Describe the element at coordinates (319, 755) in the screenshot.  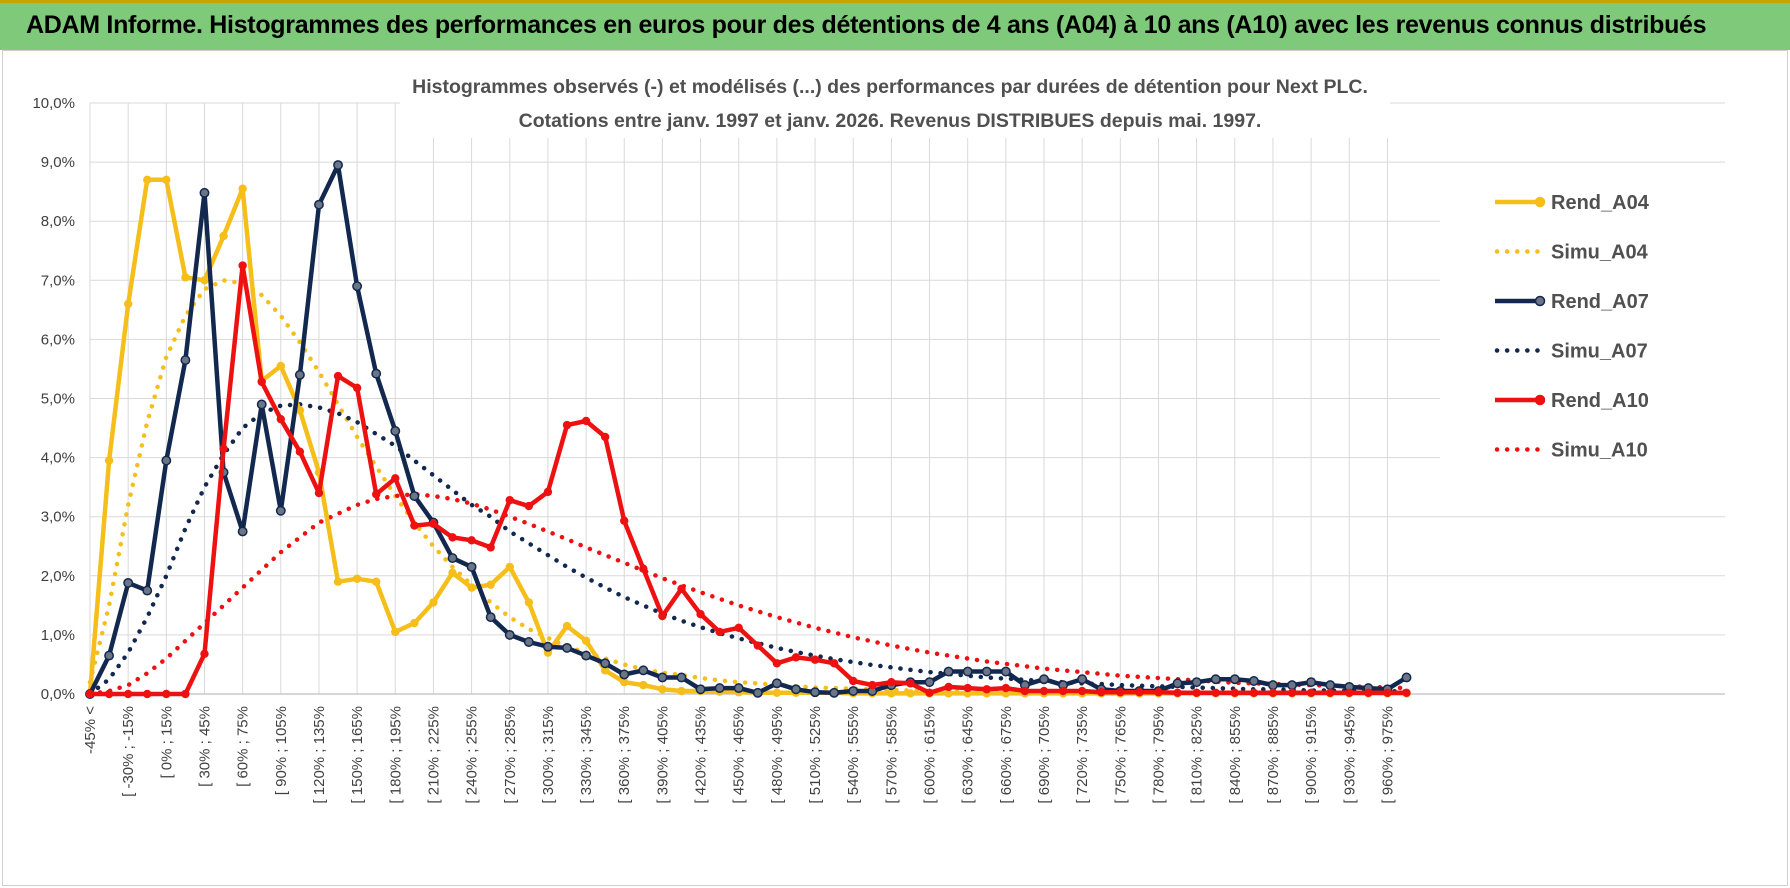
I see `x-tick-label: [ 120% ; 135%` at that location.